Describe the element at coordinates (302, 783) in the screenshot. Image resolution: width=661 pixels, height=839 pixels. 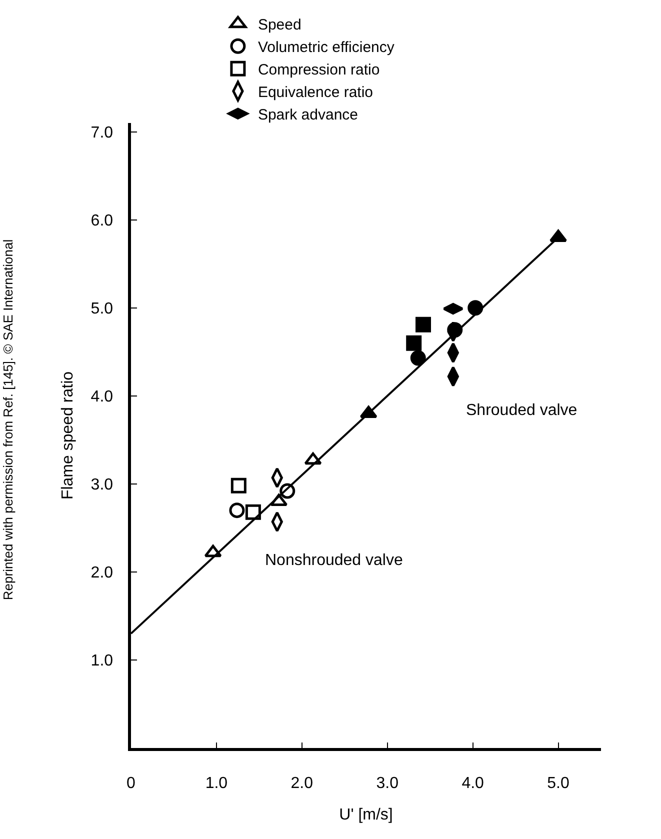
I see `x-tick-label: 2.0` at that location.